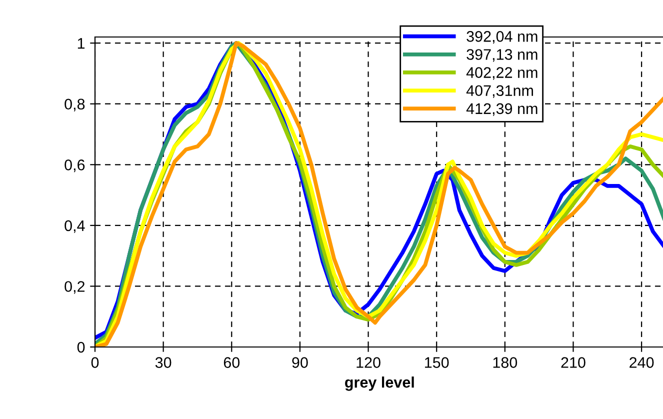 This screenshot has width=663, height=419. I want to click on x-tick-label: 210, so click(573, 362).